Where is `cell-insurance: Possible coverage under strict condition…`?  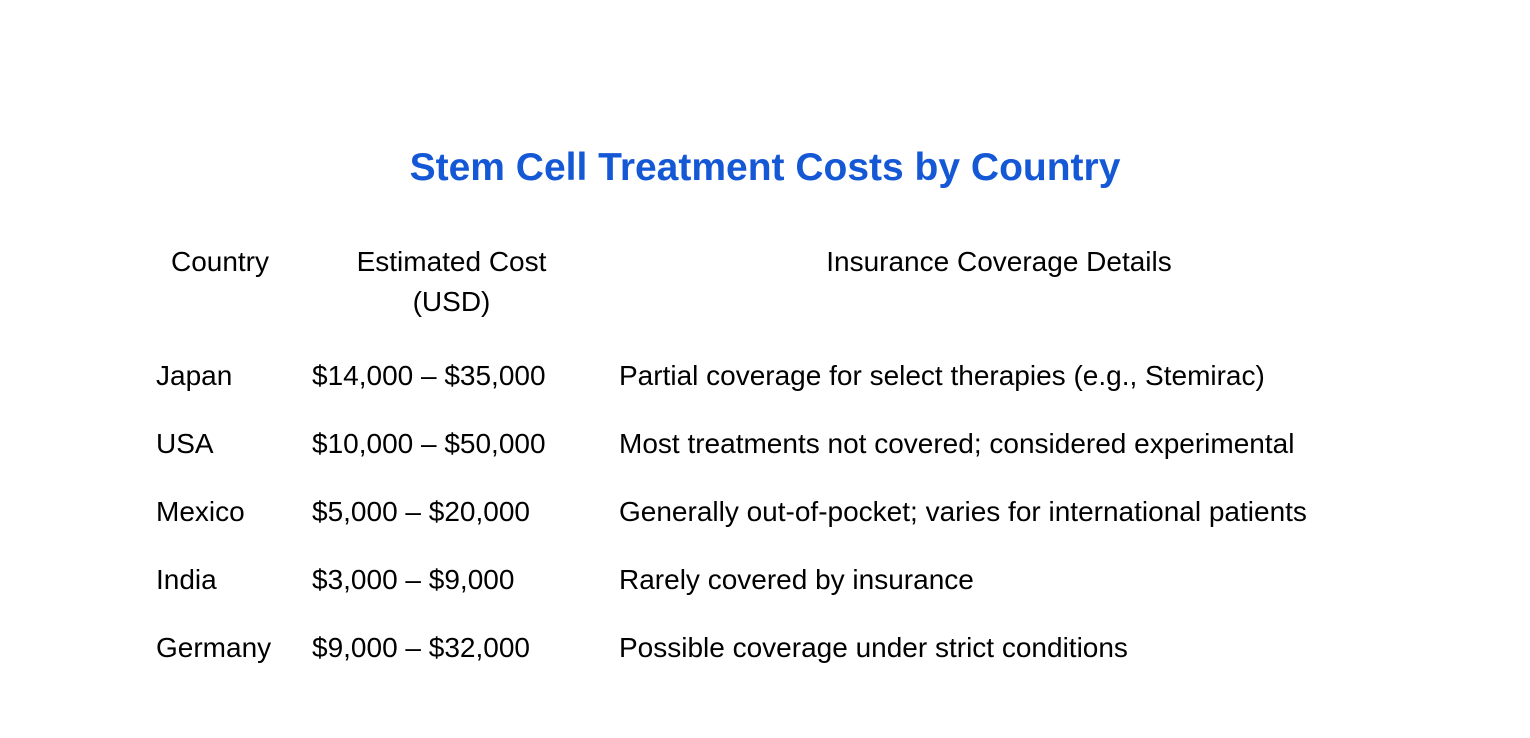 cell-insurance: Possible coverage under strict condition… is located at coordinates (873, 647).